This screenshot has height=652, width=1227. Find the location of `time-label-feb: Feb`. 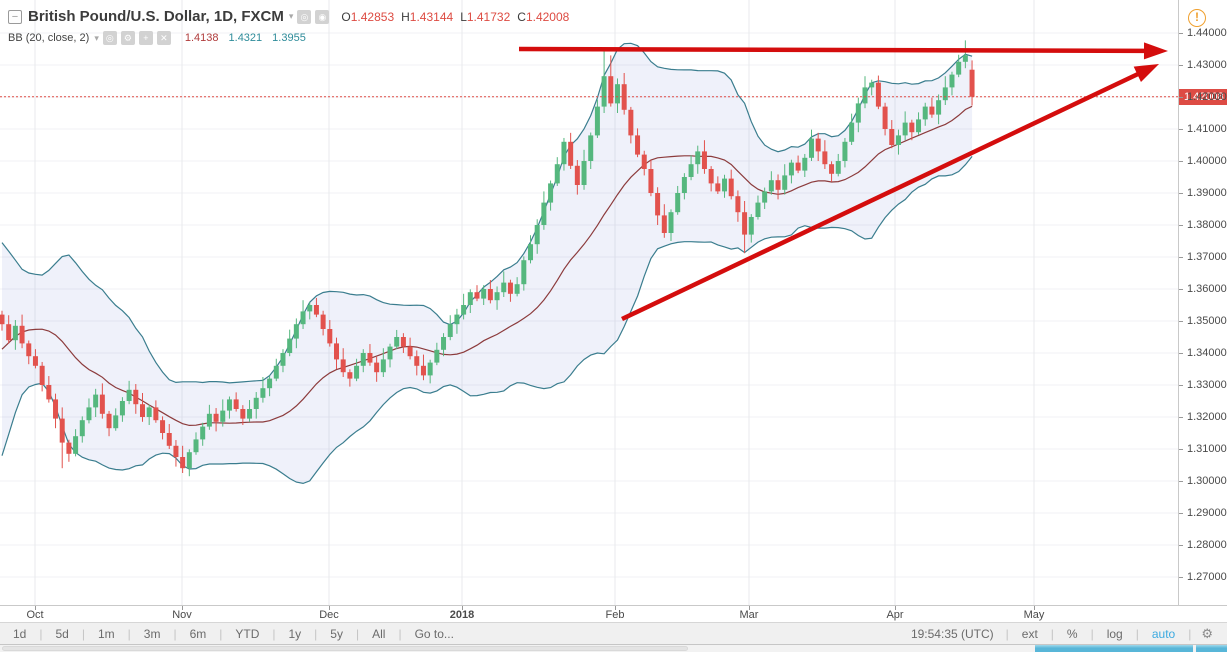

time-label-feb: Feb is located at coordinates (615, 615).